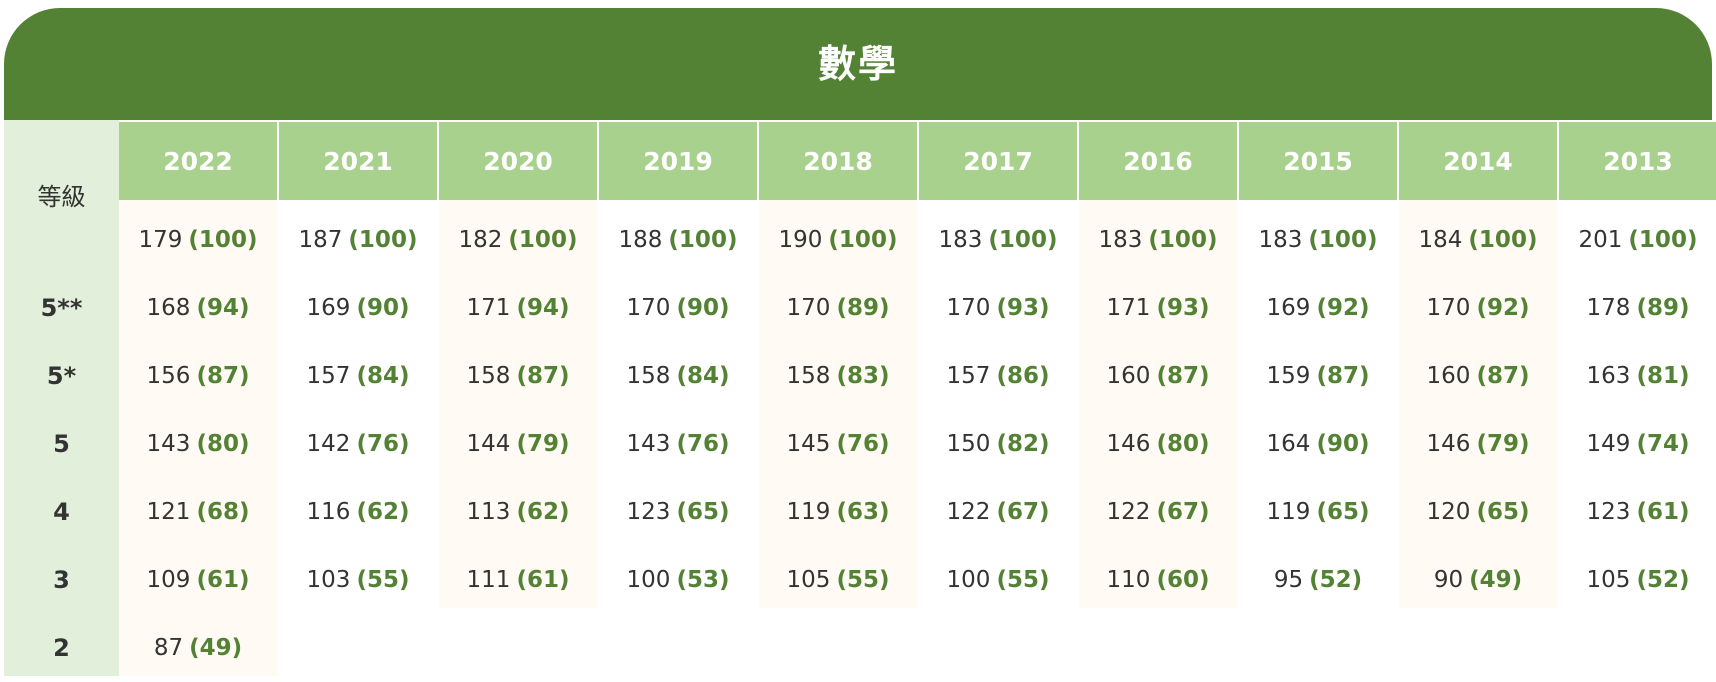 The height and width of the screenshot is (682, 1716). I want to click on score-value: 90, so click(1448, 580).